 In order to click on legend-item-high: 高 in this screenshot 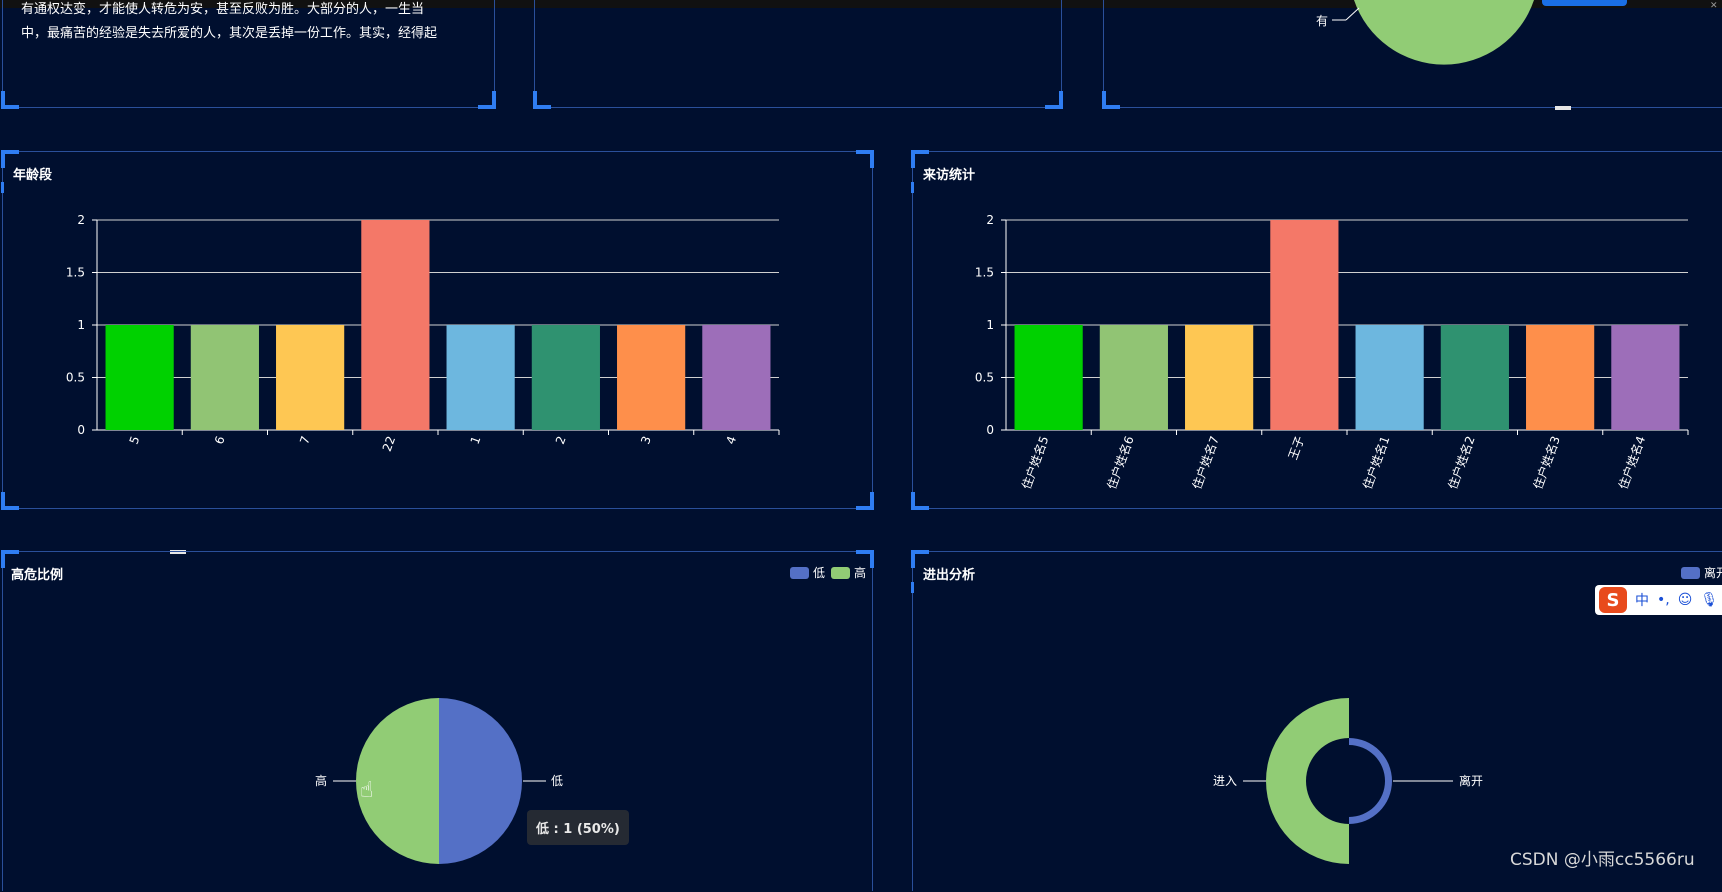, I will do `click(848, 572)`.